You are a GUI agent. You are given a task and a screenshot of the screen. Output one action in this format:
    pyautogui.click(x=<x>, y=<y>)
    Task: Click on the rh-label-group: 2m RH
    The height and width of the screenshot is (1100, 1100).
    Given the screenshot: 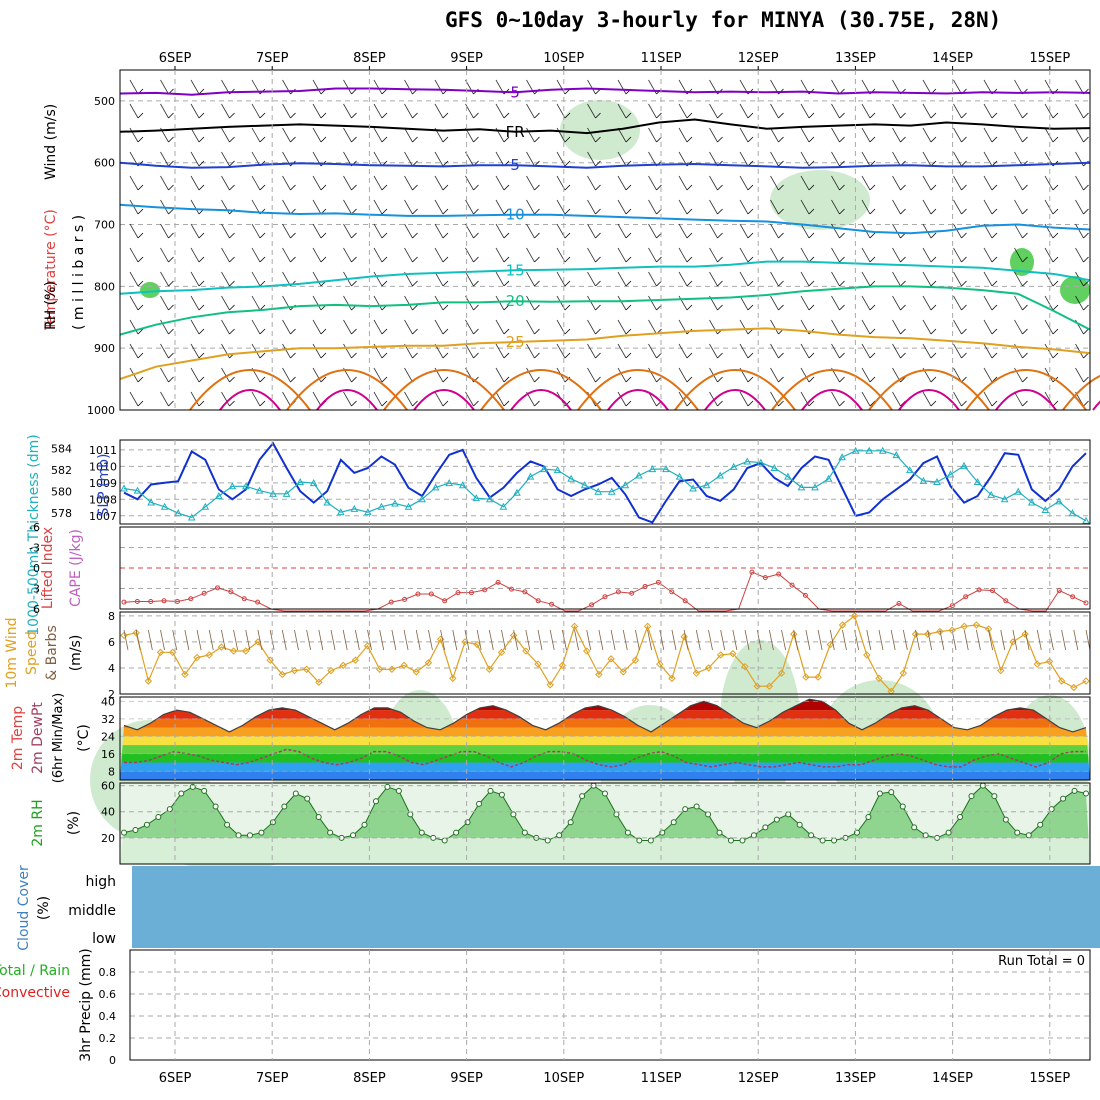 What is the action you would take?
    pyautogui.click(x=38, y=822)
    